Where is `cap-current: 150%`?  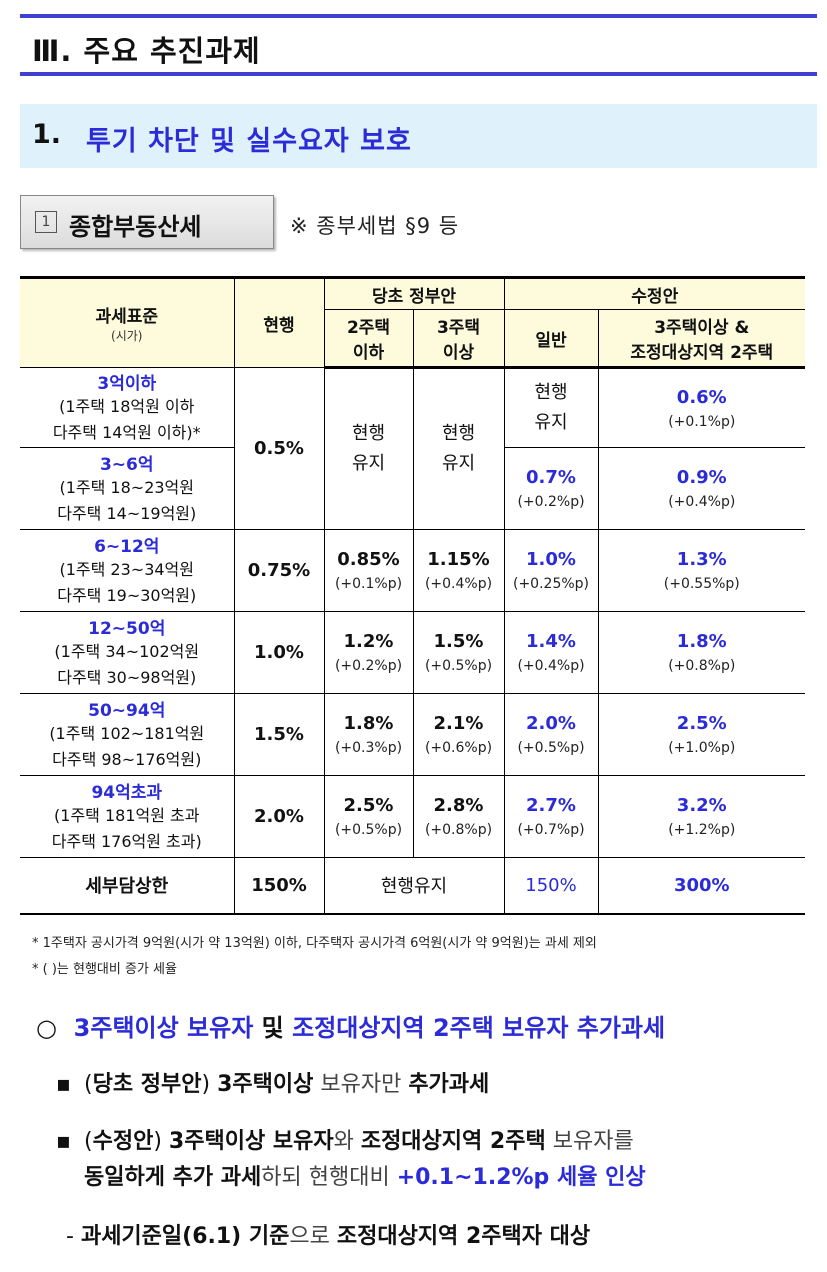
cap-current: 150% is located at coordinates (279, 885).